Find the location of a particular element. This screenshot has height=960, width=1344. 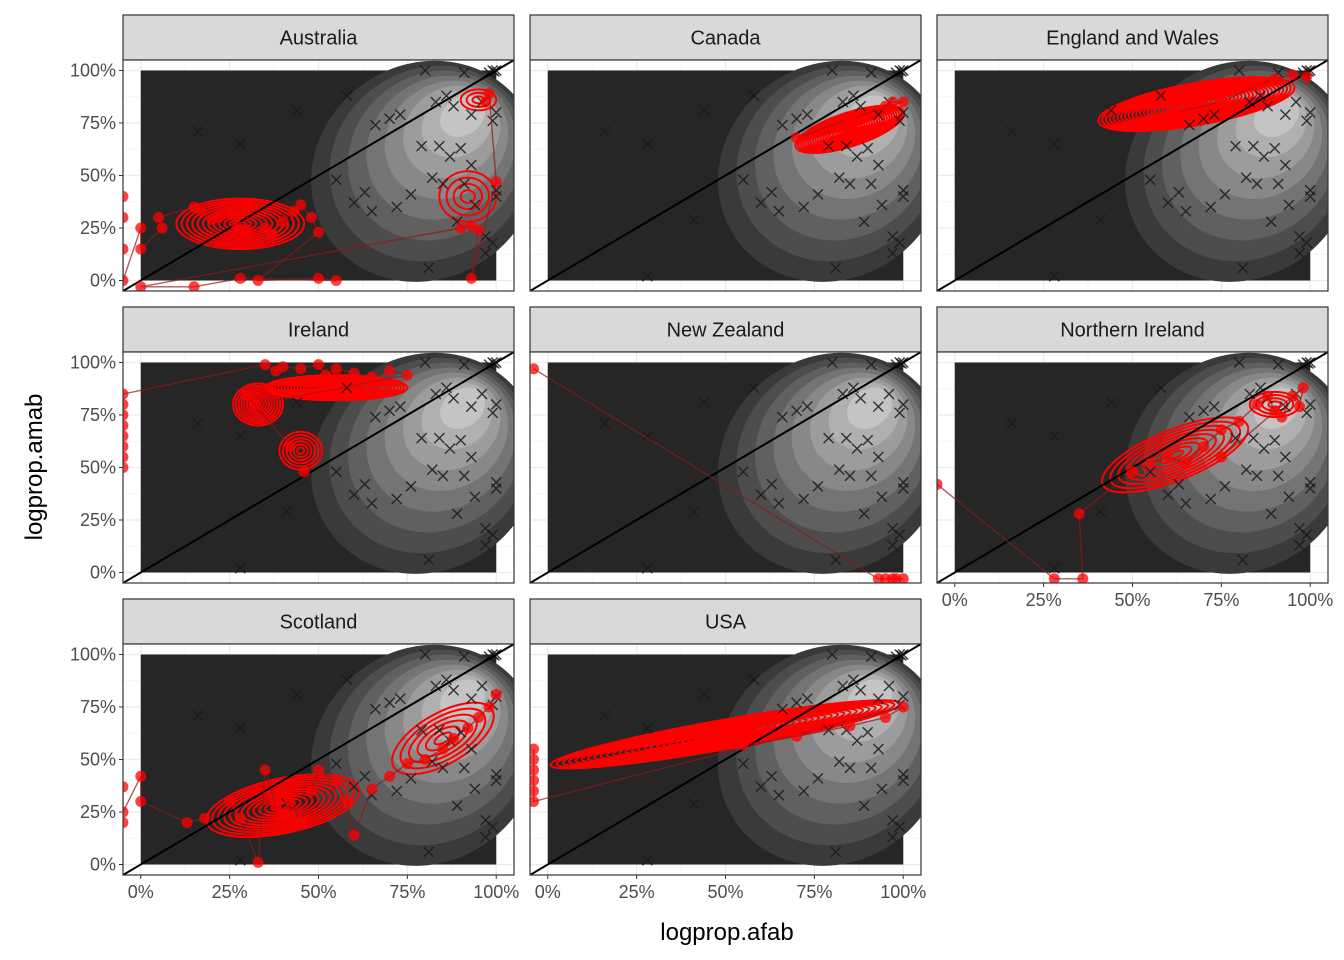

y-axis-title: logprop.amab is located at coordinates (34, 467).